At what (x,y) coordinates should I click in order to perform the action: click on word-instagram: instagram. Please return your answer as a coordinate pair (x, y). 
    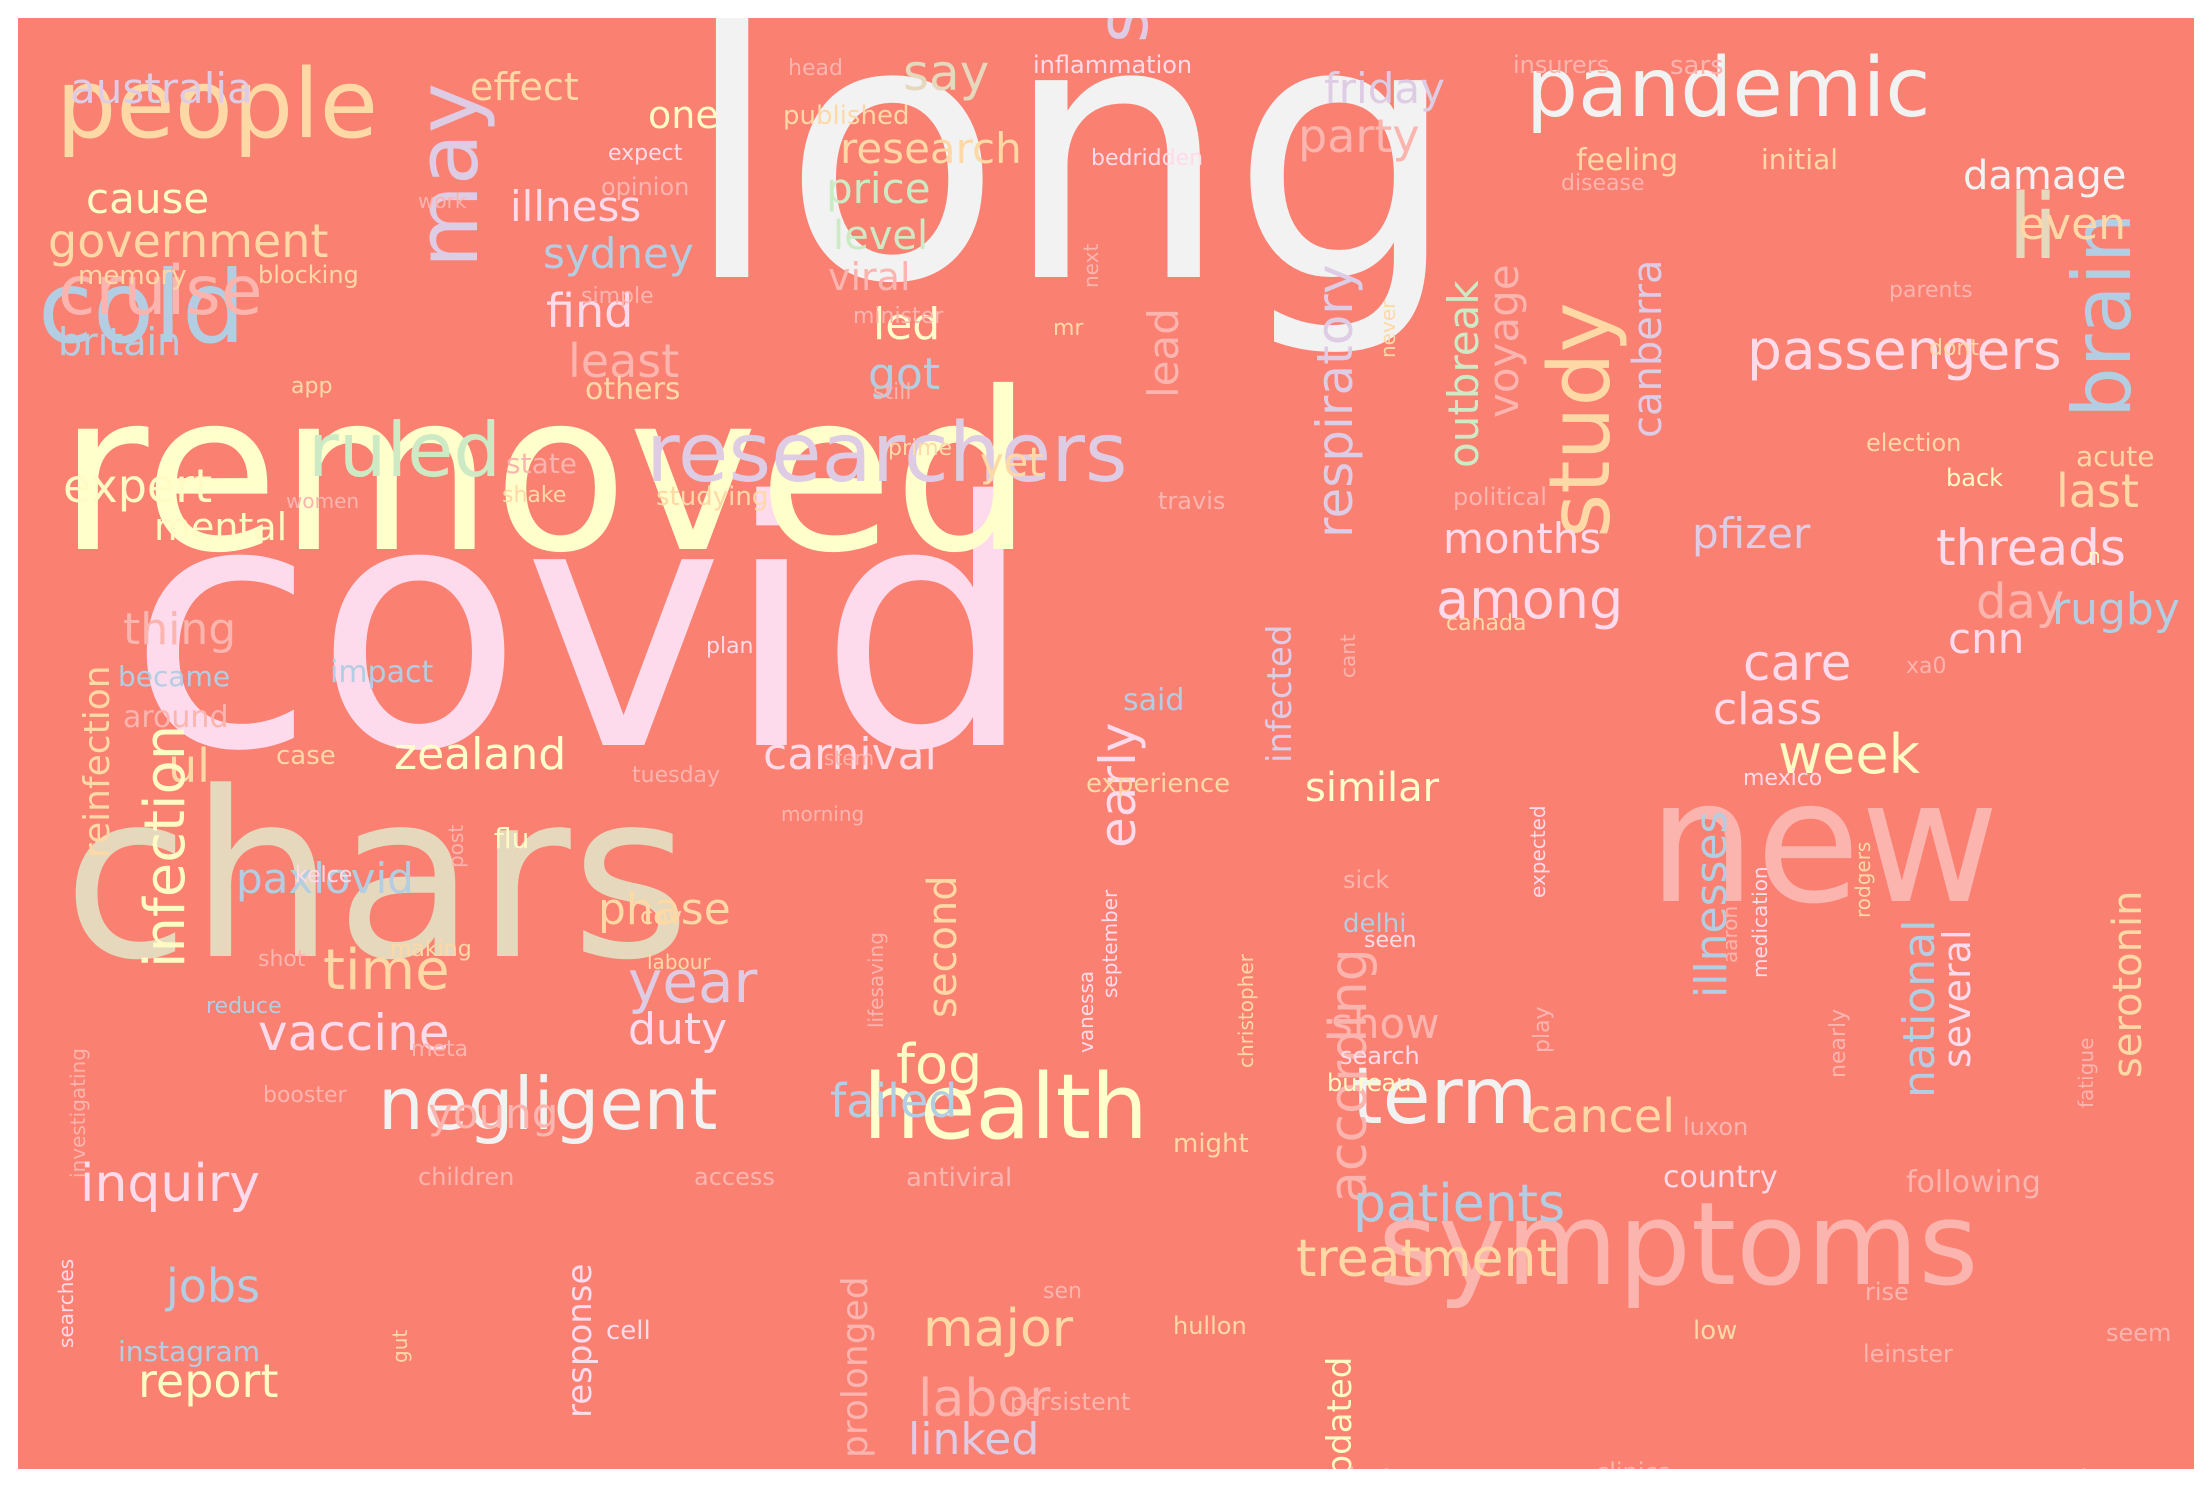
    Looking at the image, I should click on (189, 1351).